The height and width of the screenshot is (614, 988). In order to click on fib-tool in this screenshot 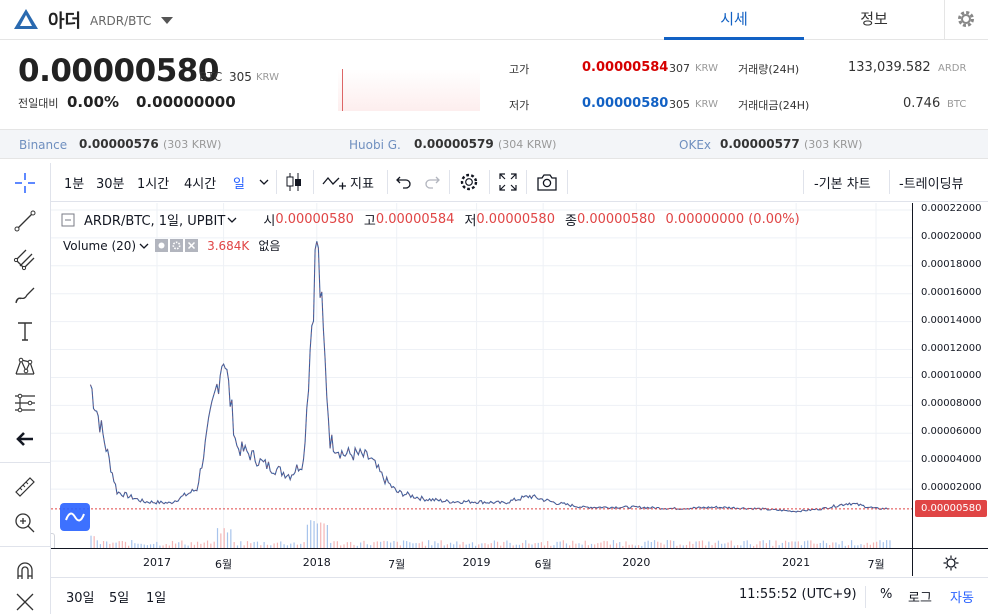, I will do `click(25, 403)`.